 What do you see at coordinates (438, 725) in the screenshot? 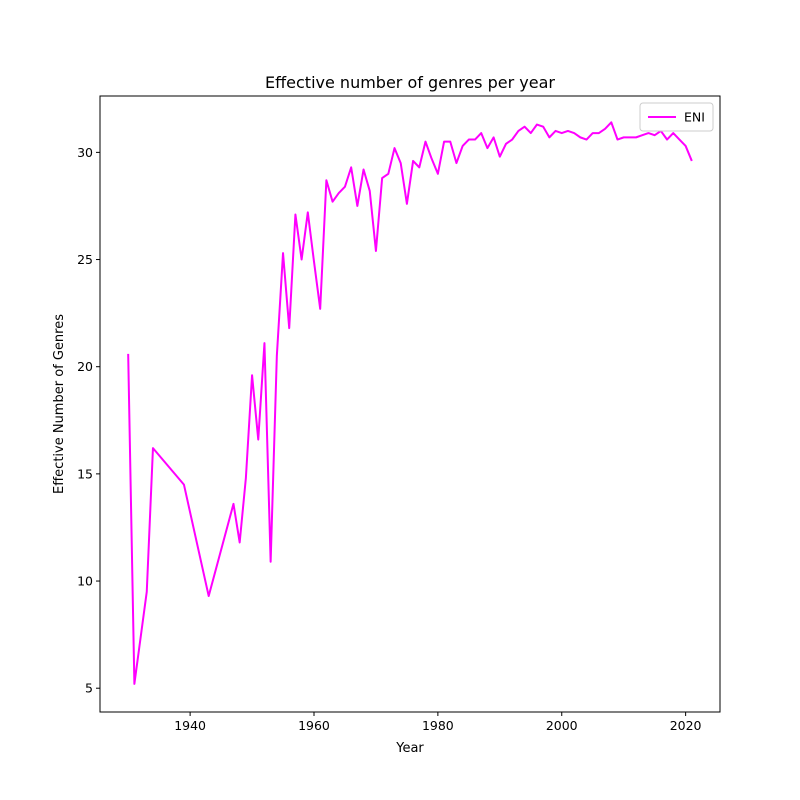
I see `x-tick-label: 1980` at bounding box center [438, 725].